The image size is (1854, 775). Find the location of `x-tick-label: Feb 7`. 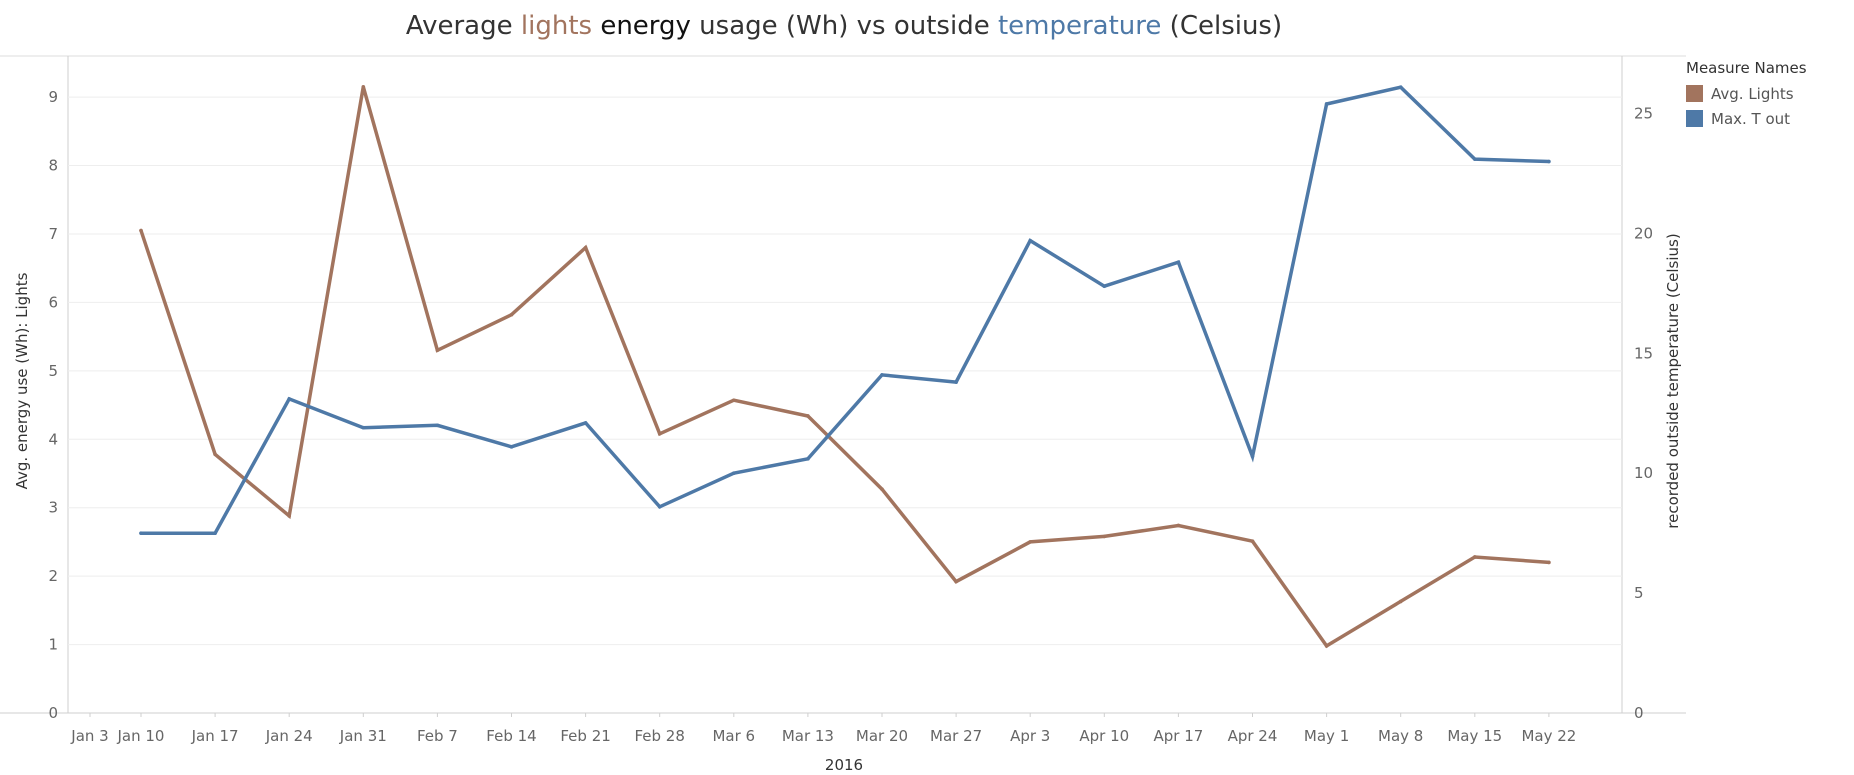

x-tick-label: Feb 7 is located at coordinates (437, 736).